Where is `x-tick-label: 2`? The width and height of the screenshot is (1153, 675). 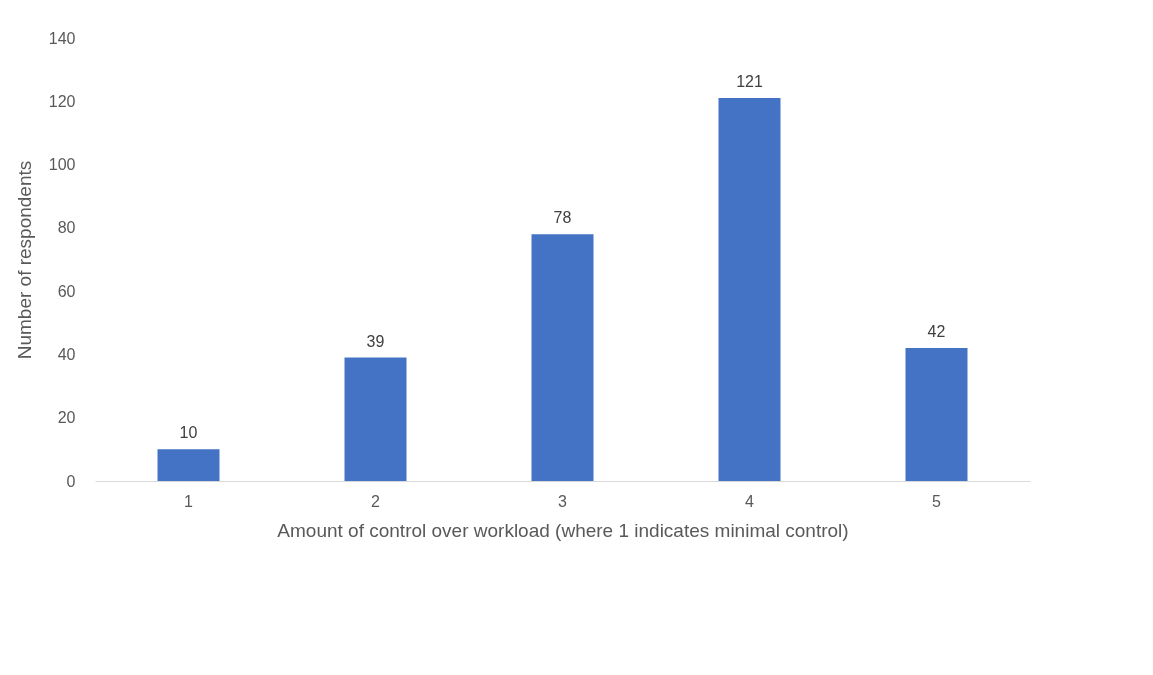 x-tick-label: 2 is located at coordinates (376, 501).